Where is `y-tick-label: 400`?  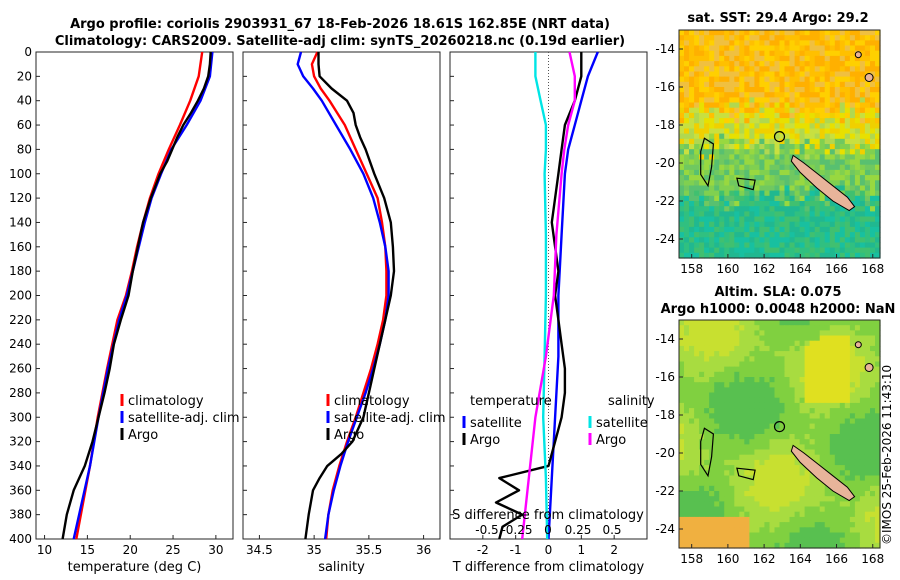
y-tick-label: 400 is located at coordinates (20, 539).